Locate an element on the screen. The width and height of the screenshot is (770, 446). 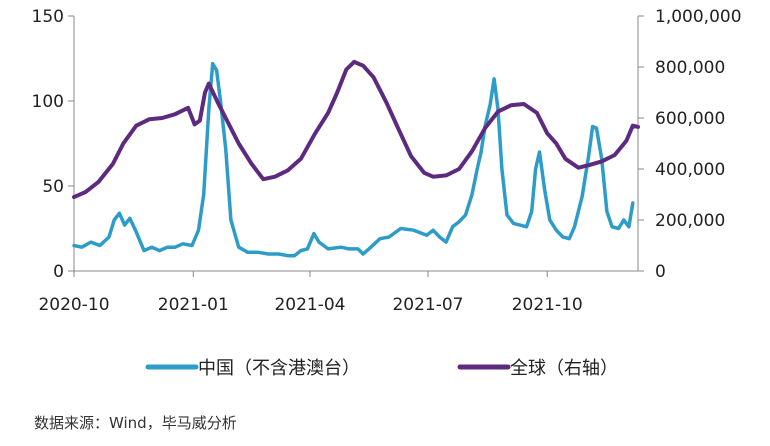
left-tick-label: 50 is located at coordinates (53, 187).